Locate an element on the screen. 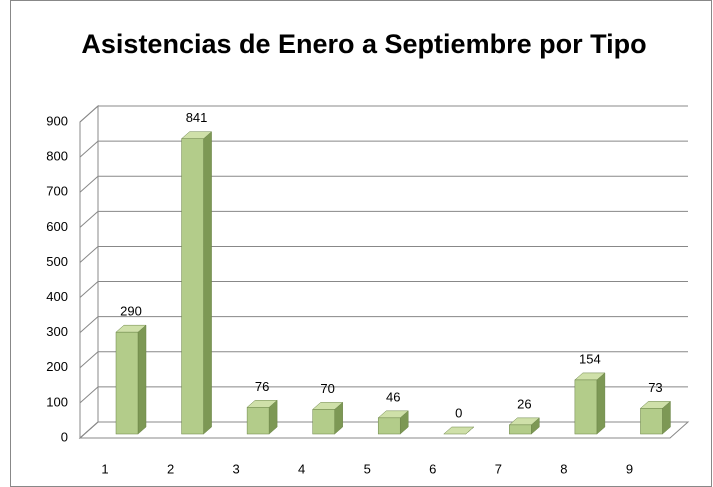 The width and height of the screenshot is (713, 487). x-tick-label: 9 is located at coordinates (629, 468).